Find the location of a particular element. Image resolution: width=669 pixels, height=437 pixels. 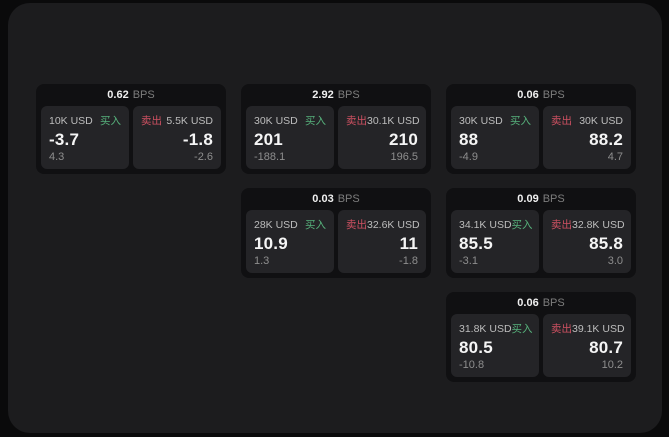

buy-price: -3.7 is located at coordinates (64, 139).